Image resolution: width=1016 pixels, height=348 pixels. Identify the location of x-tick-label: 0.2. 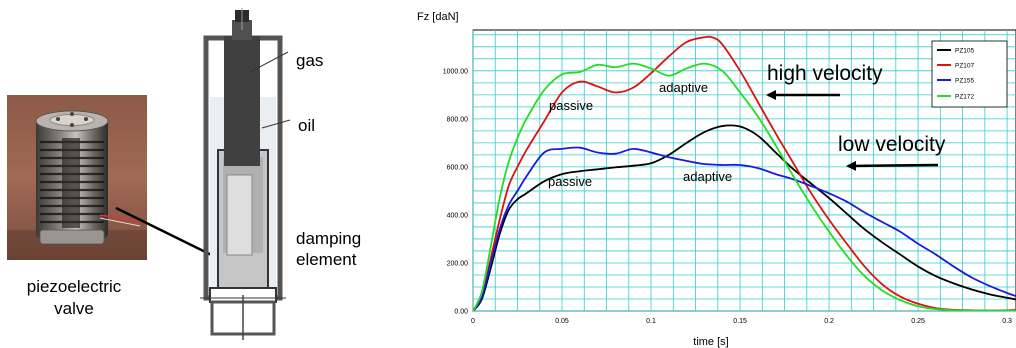
(829, 321).